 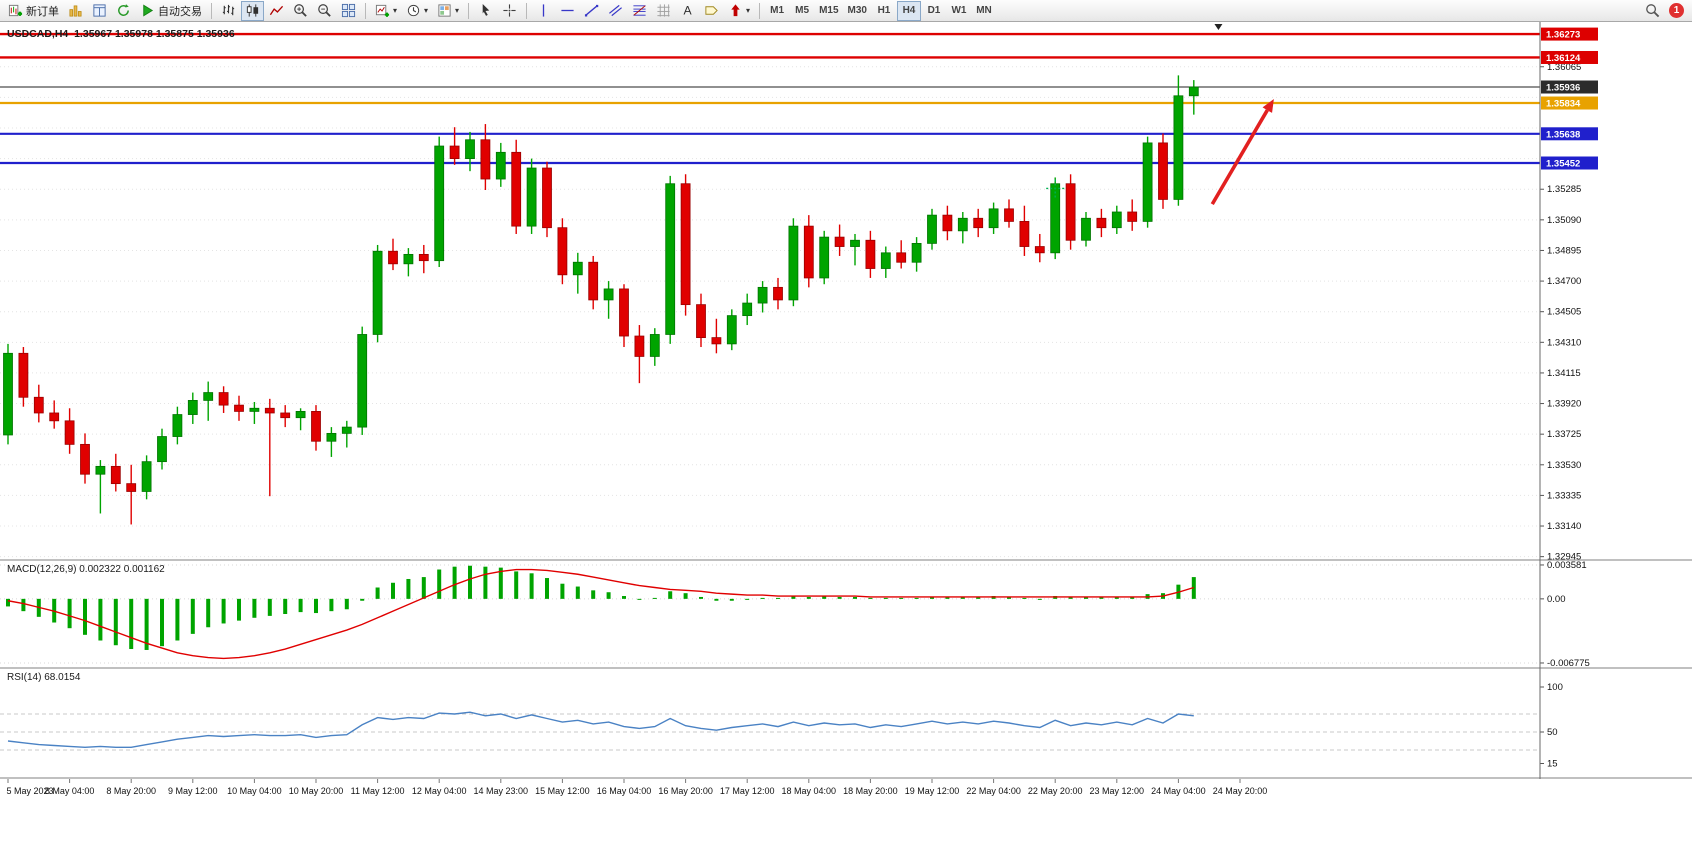 I want to click on svg-text: 1.36065, so click(x=1564, y=67).